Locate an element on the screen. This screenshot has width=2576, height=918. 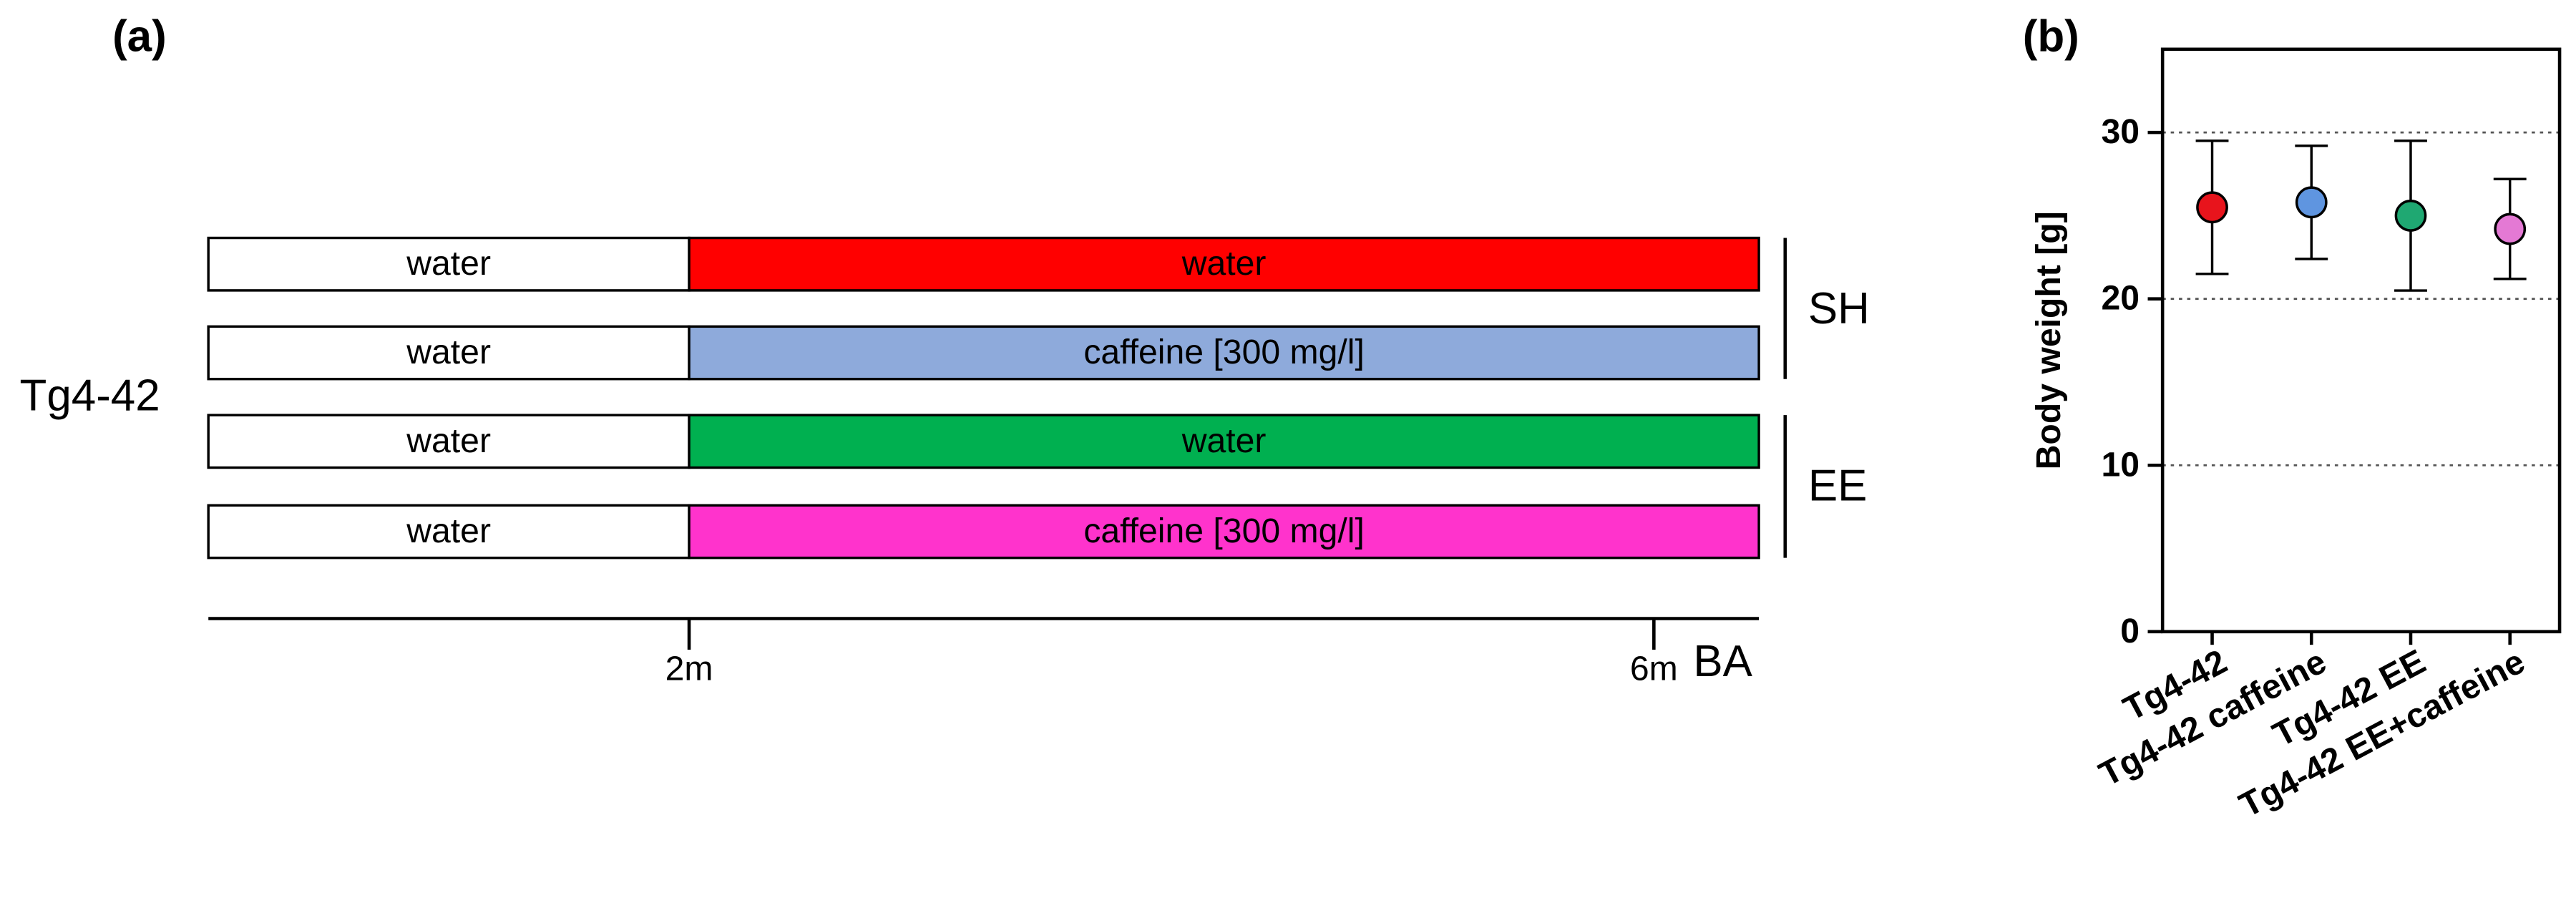
y-tick-label: 10 is located at coordinates (2121, 464).